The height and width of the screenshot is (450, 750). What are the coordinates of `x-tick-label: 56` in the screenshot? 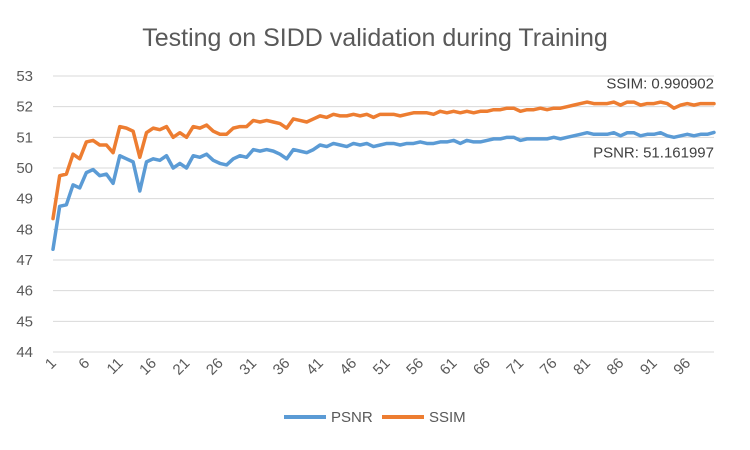 It's located at (415, 367).